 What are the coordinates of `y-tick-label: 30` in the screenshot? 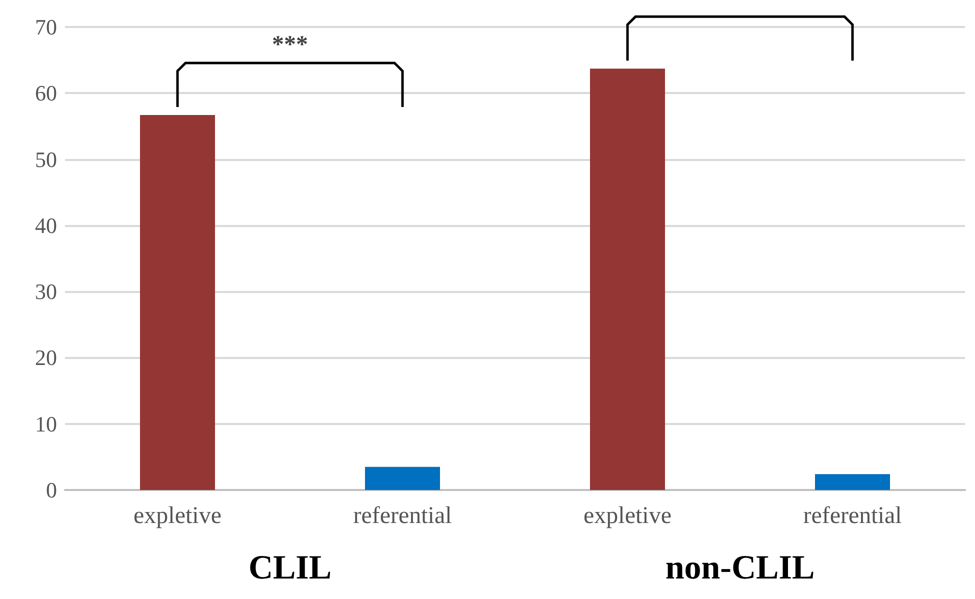 It's located at (46, 291).